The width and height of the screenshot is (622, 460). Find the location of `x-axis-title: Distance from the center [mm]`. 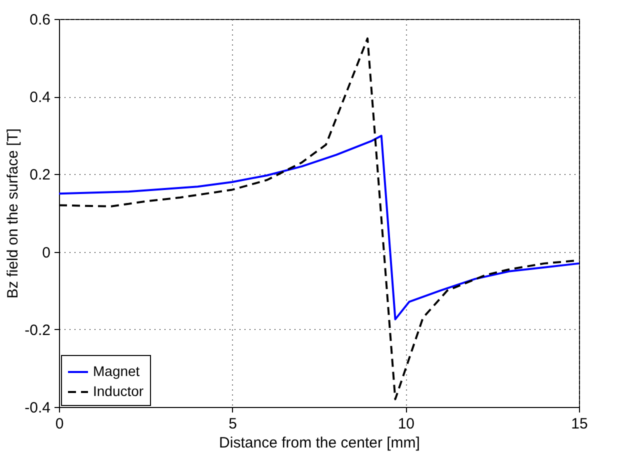

x-axis-title: Distance from the center [mm] is located at coordinates (319, 443).